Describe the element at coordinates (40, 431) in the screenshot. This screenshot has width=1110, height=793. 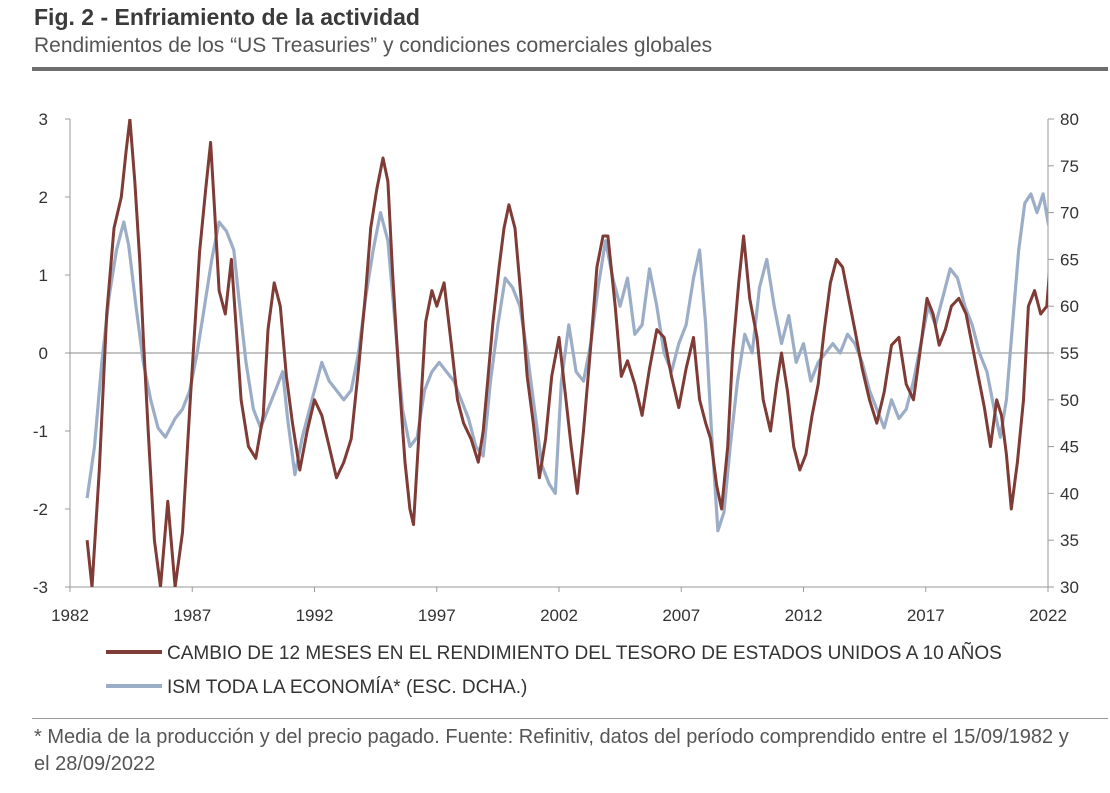
I see `left-axis-tick-label: -1` at that location.